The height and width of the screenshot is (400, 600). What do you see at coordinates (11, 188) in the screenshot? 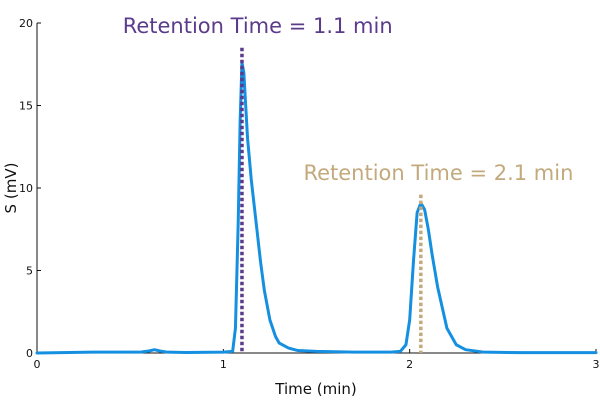
I see `y-axis-label: S (mV)` at bounding box center [11, 188].